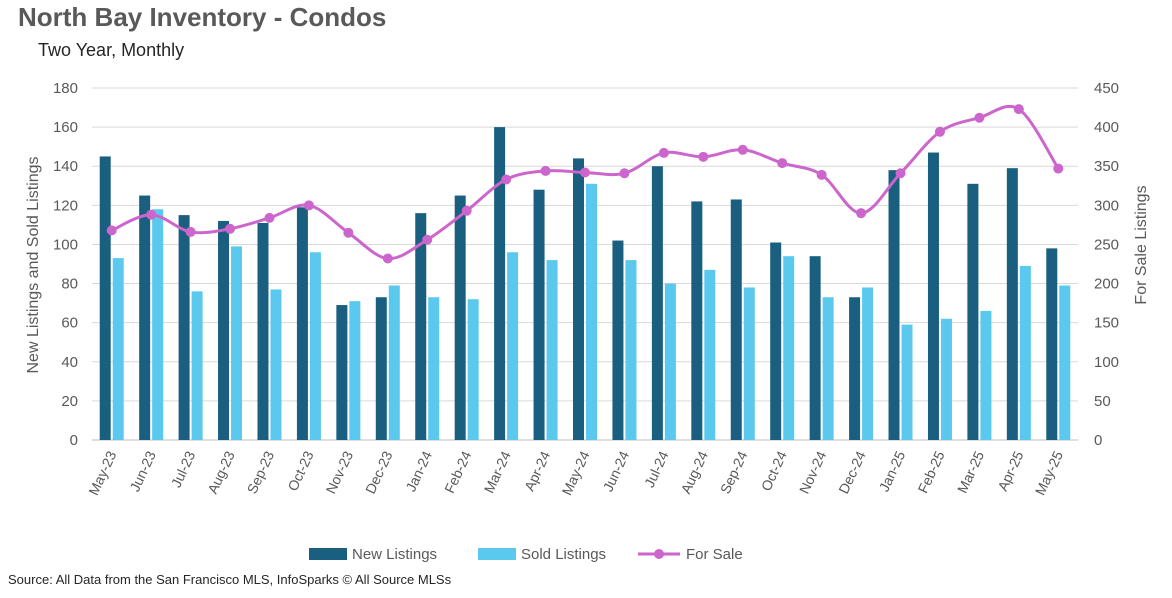  Describe the element at coordinates (930, 471) in the screenshot. I see `x-tick-label: Feb-25` at that location.